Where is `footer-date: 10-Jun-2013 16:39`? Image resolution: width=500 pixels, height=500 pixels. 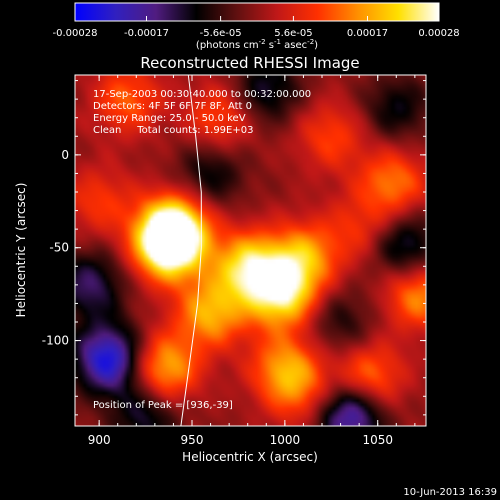
footer-date: 10-Jun-2013 16:39 is located at coordinates (450, 492).